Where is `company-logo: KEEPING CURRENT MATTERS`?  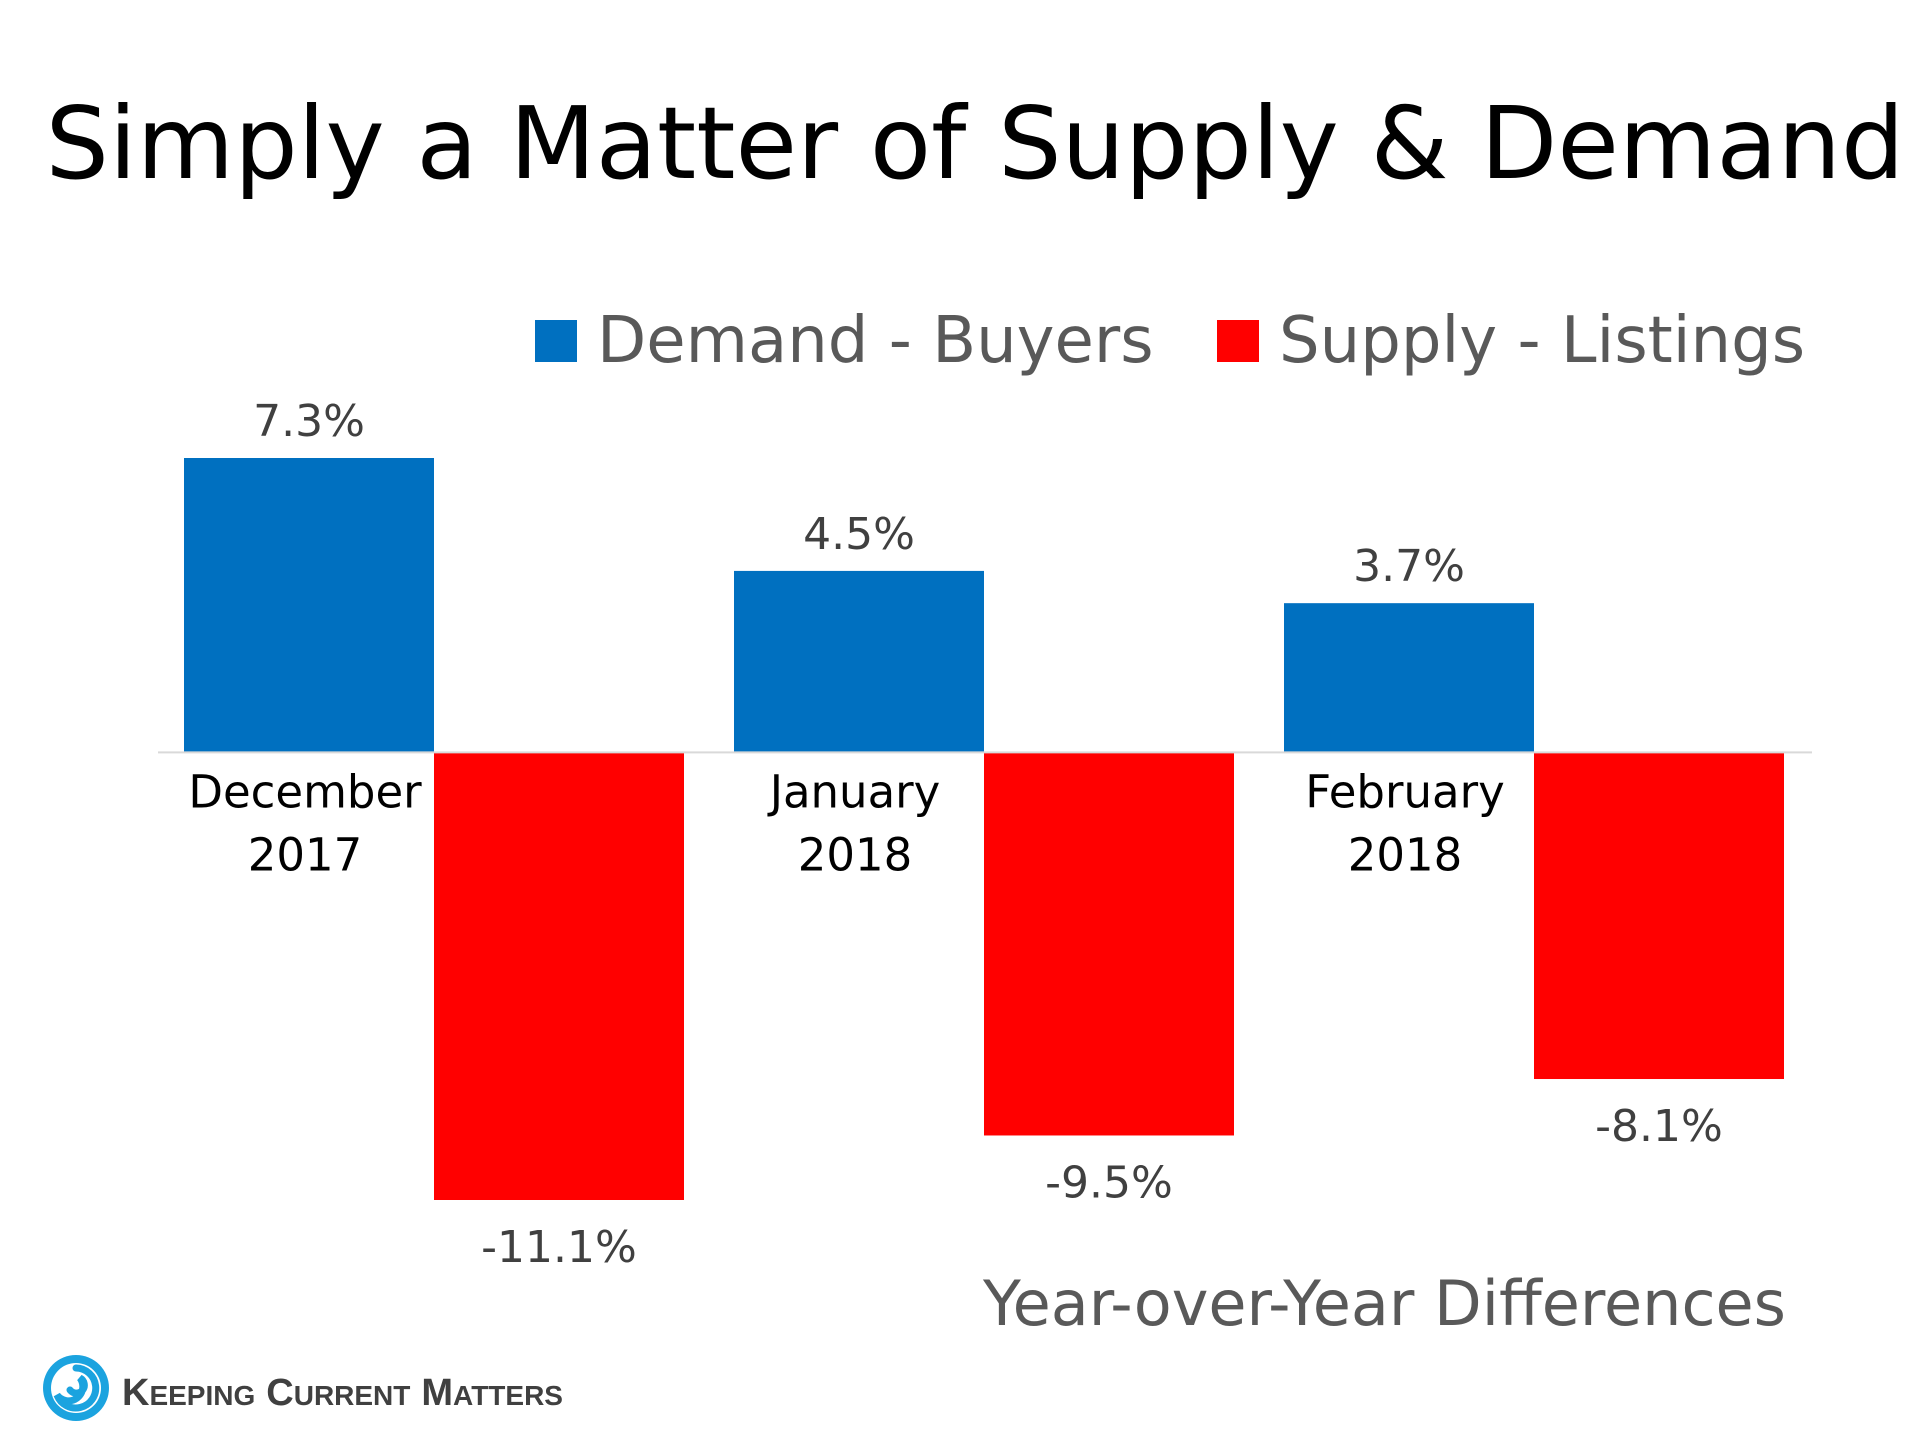 company-logo: KEEPING CURRENT MATTERS is located at coordinates (303, 1388).